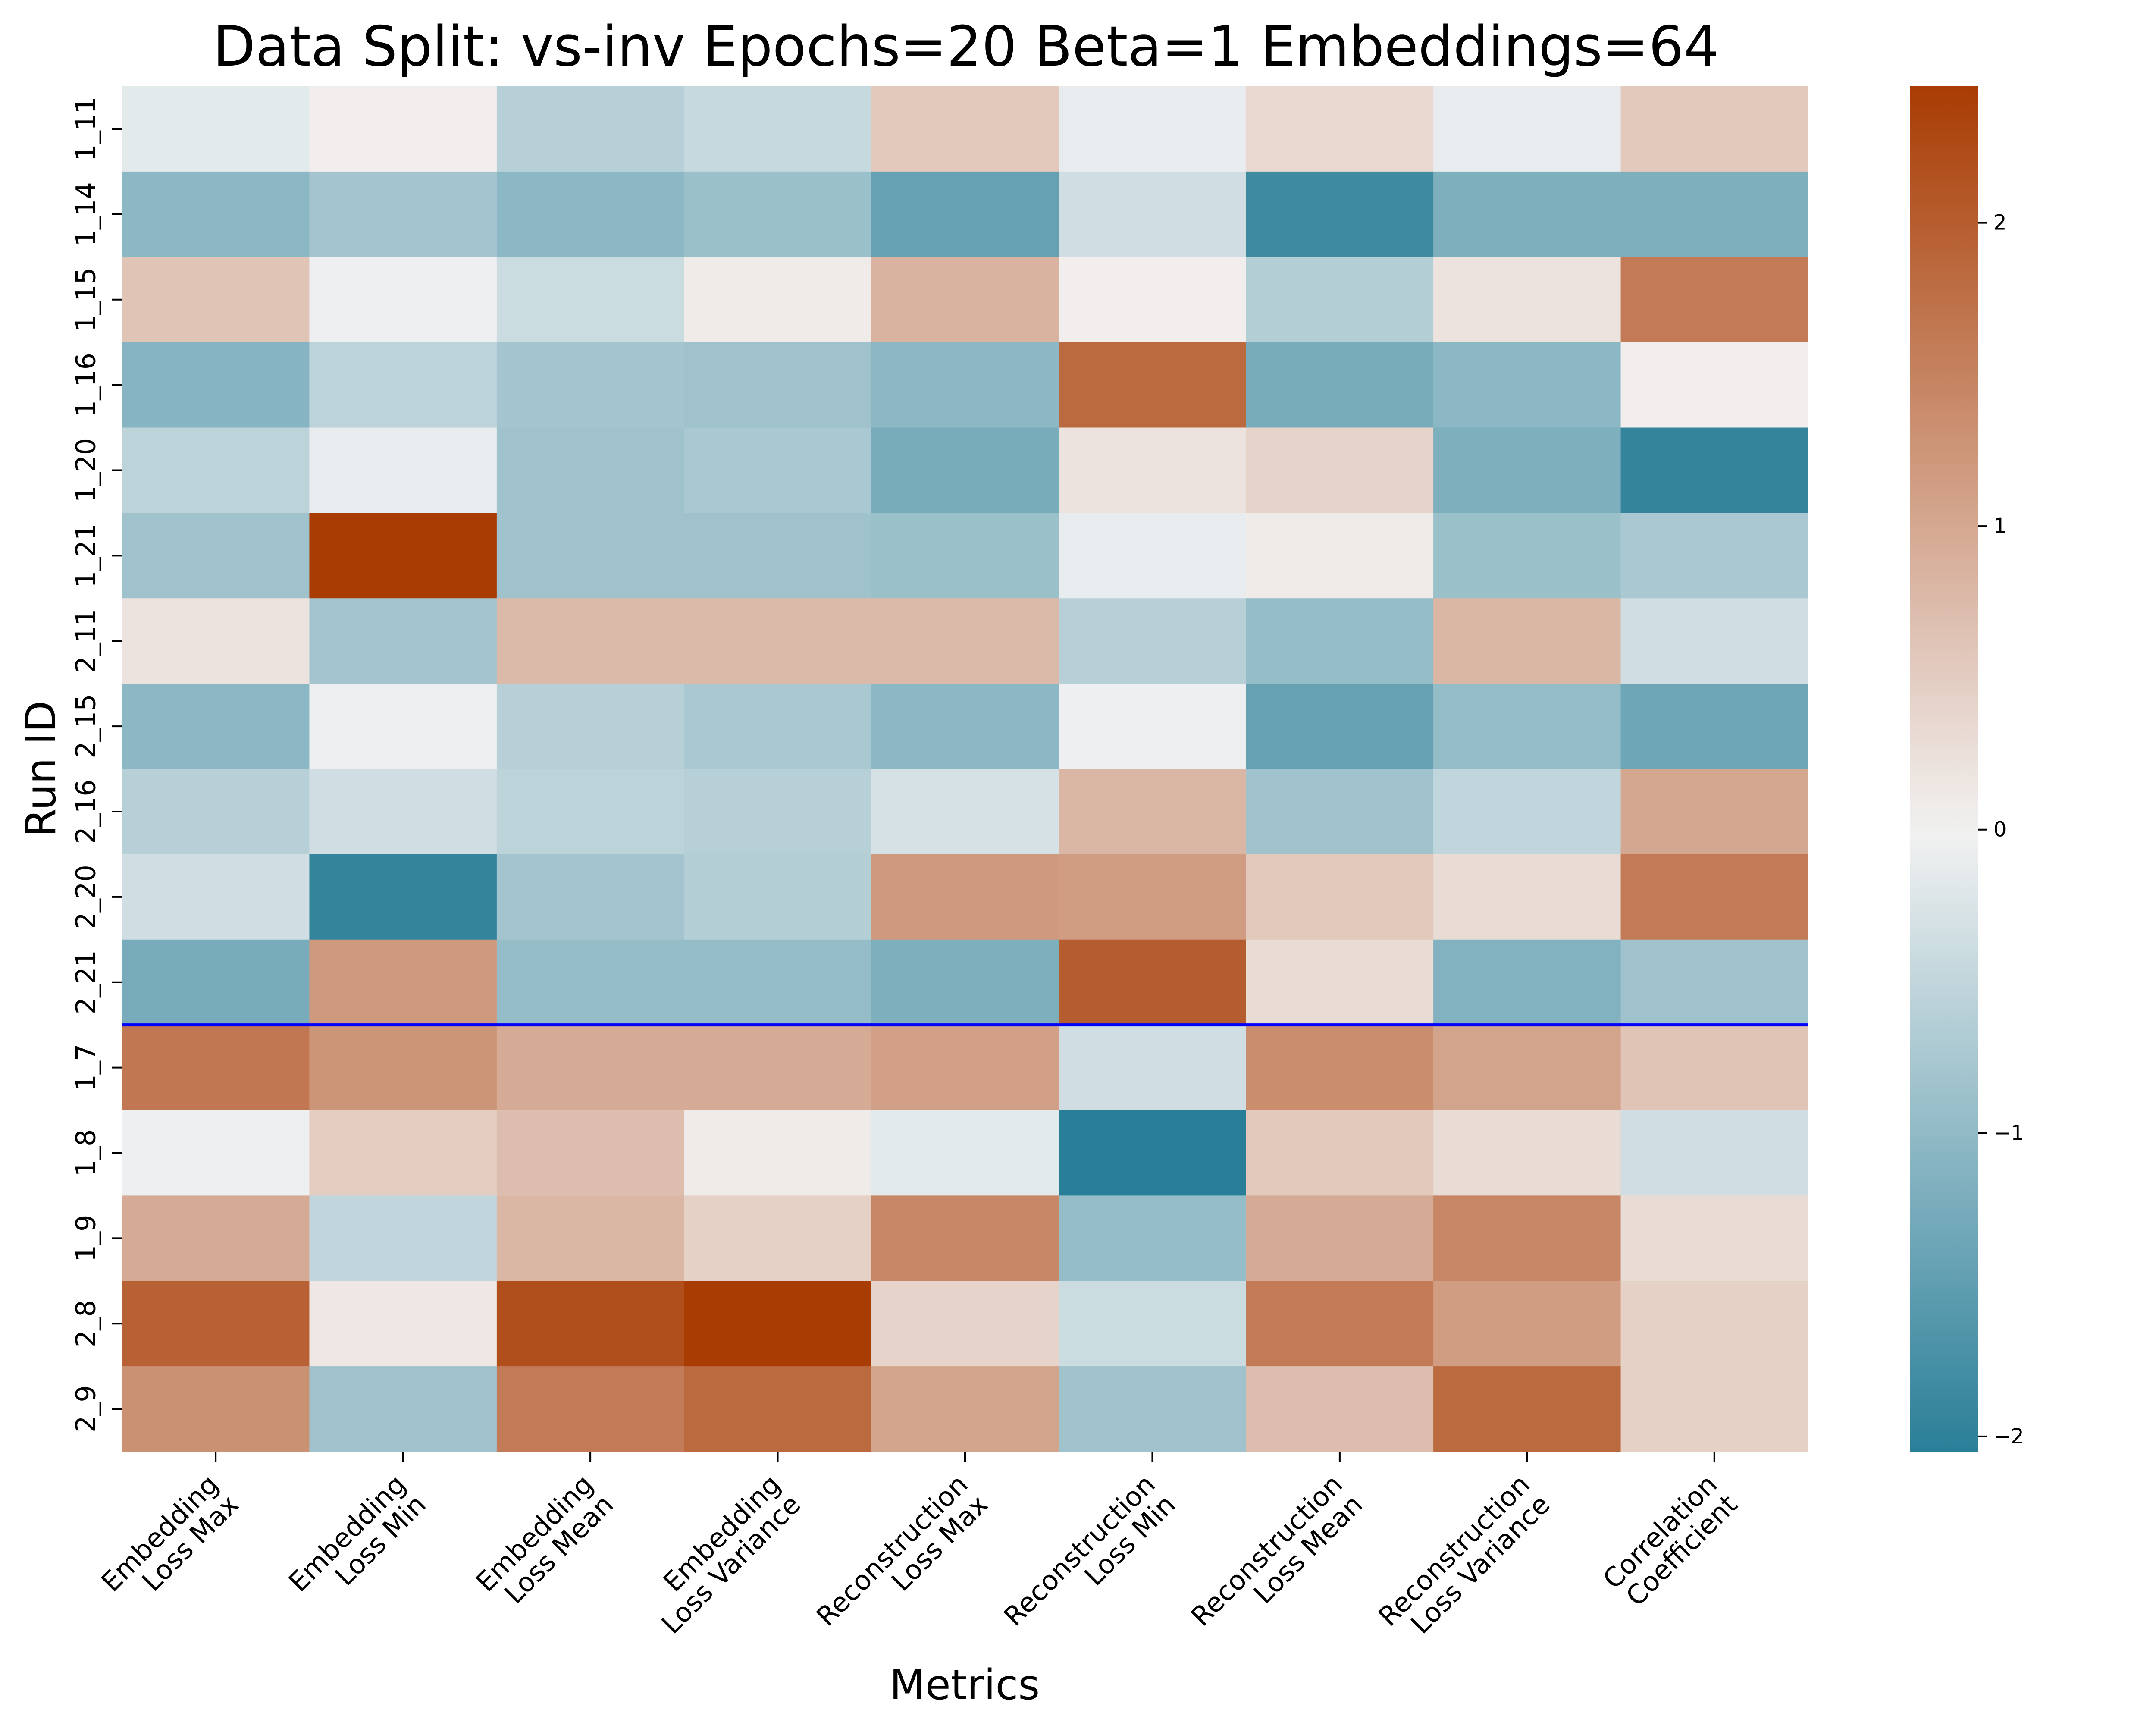 This screenshot has width=2156, height=1725. Describe the element at coordinates (544, 1543) in the screenshot. I see `x-tick-label: EmbeddingLoss Mean` at that location.